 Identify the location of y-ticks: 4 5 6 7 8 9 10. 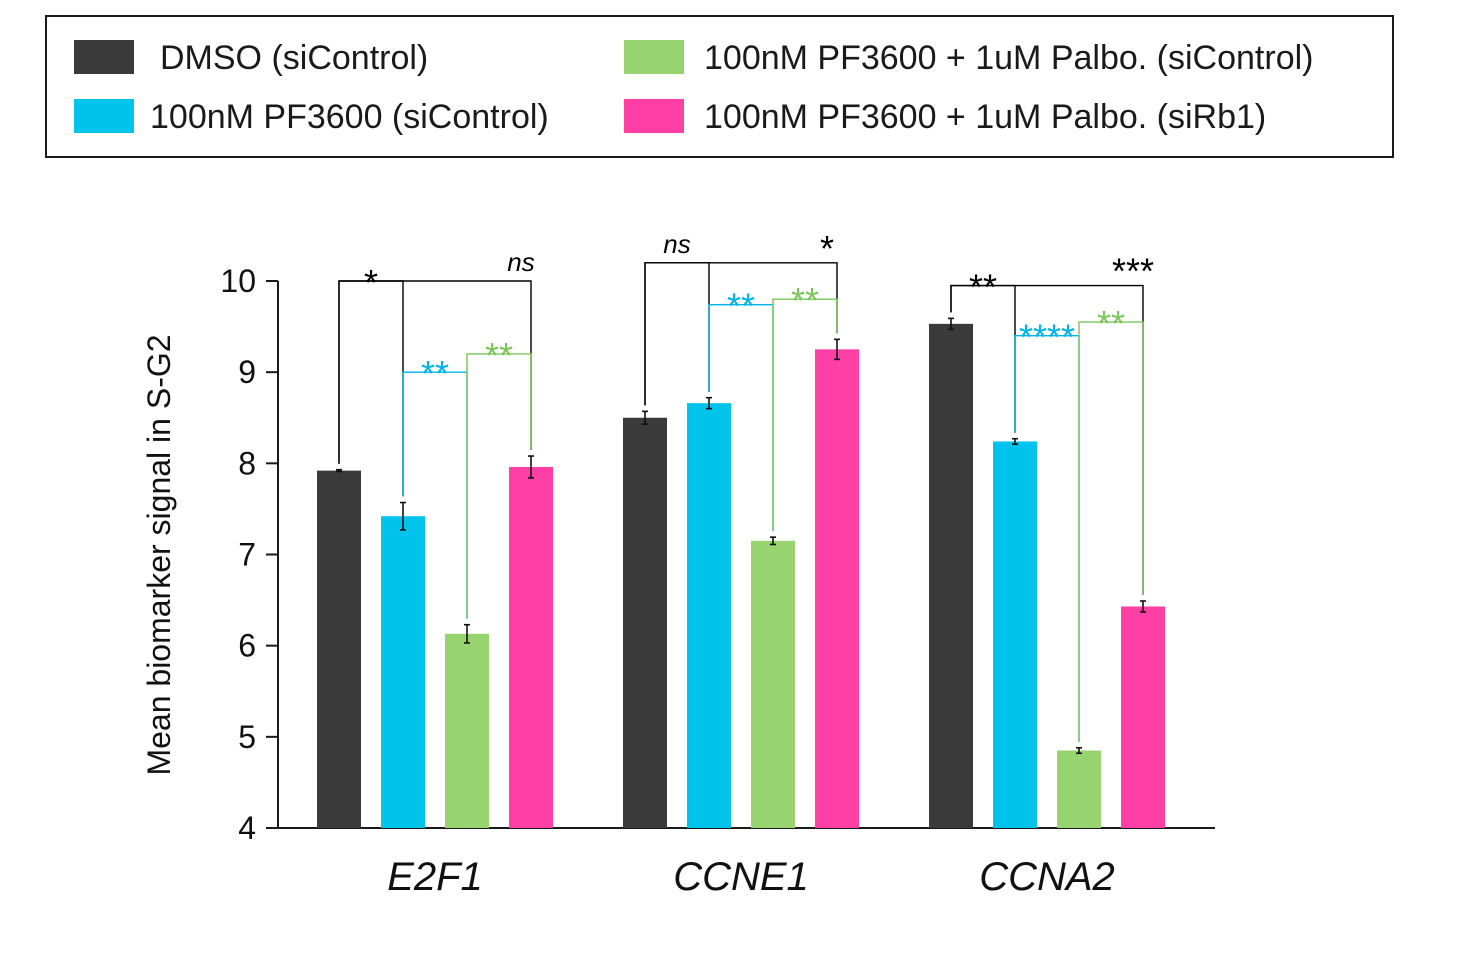
(249, 554).